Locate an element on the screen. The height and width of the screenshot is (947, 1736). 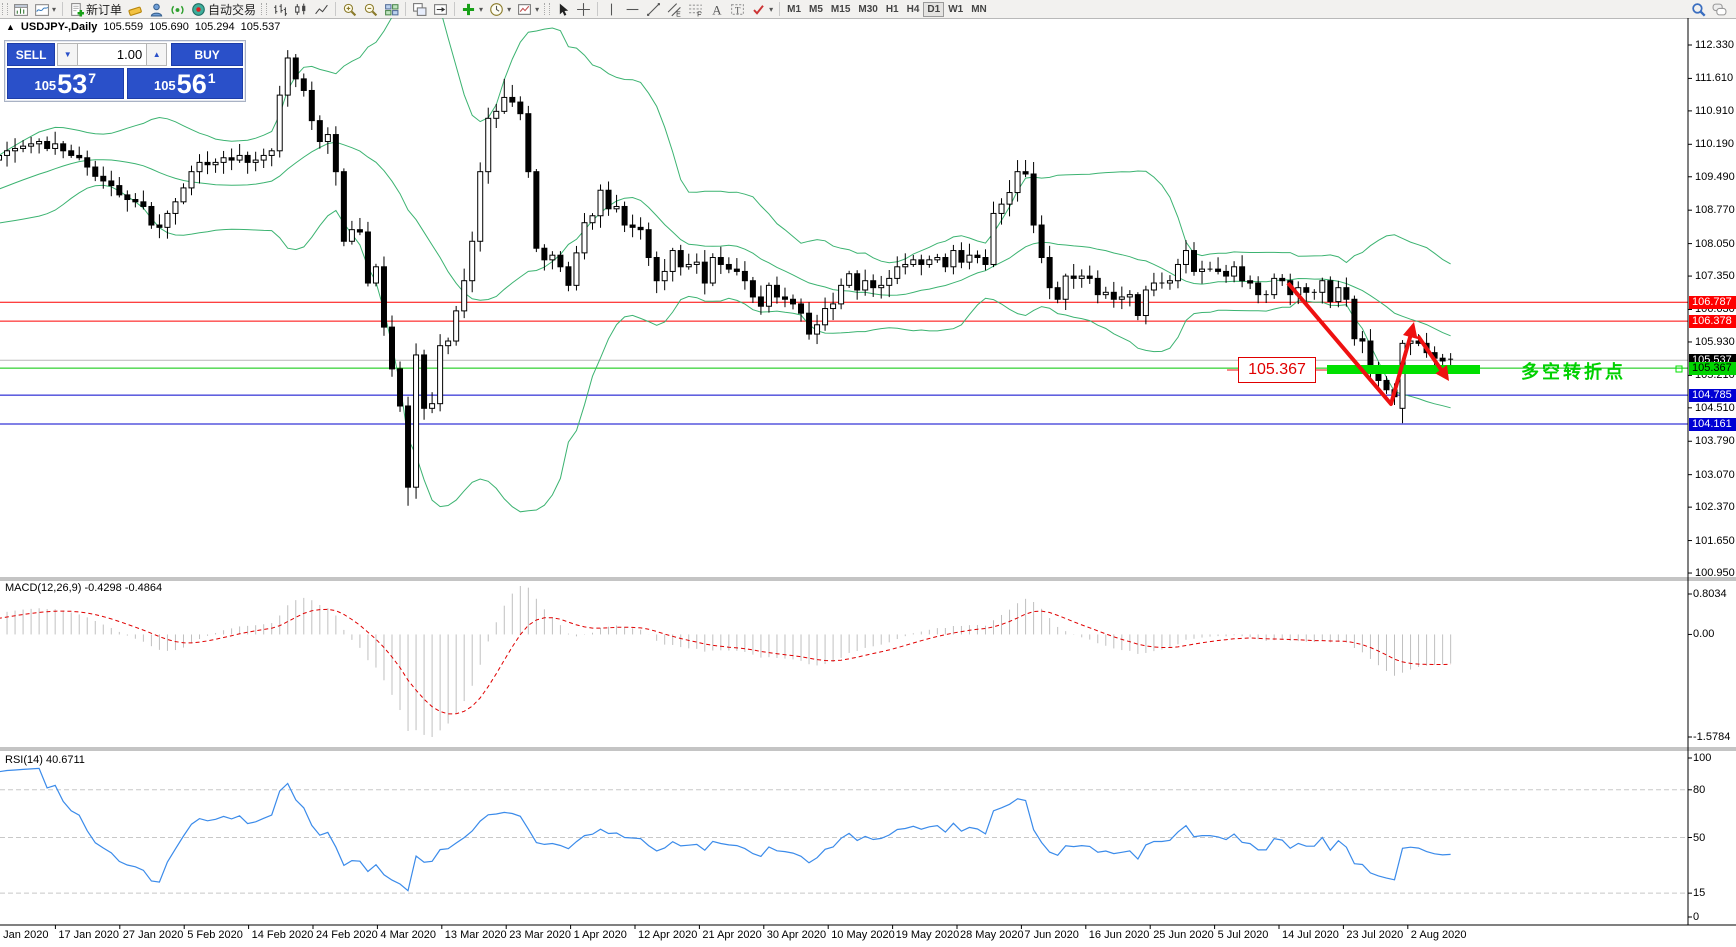
axis-tick-label: 100 is located at coordinates (1702, 758).